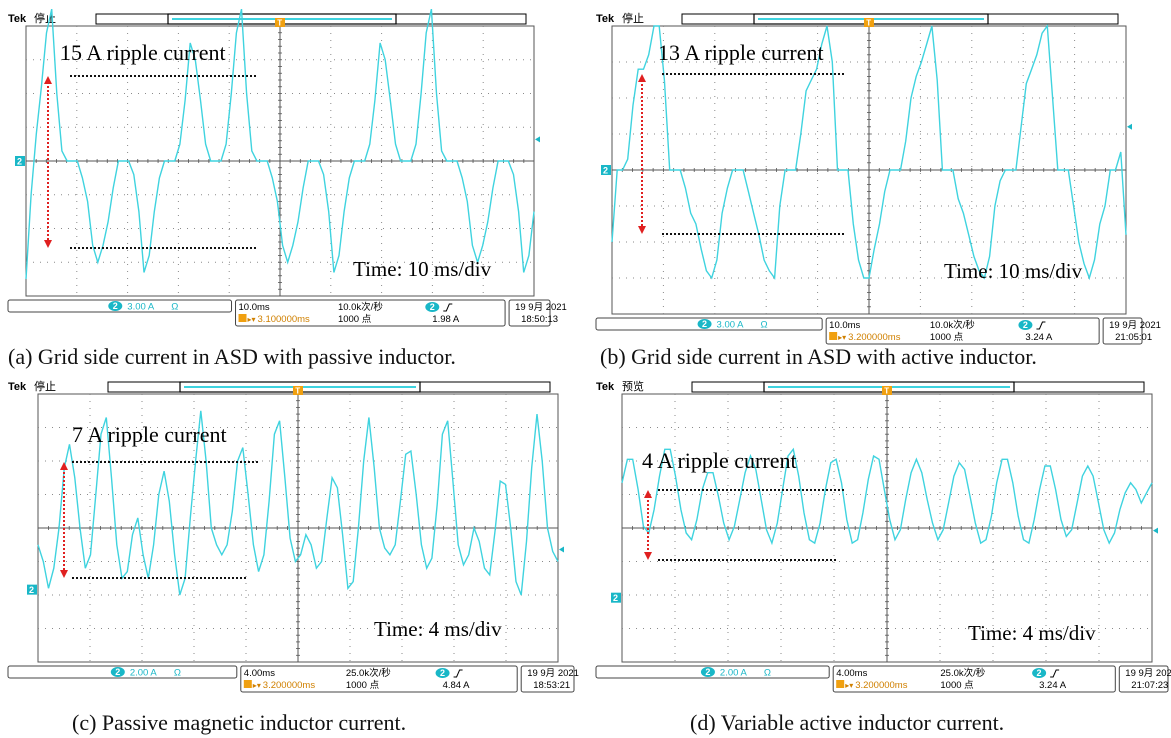  I want to click on time-per-div-label: Time: 4 ms/div, so click(438, 629).